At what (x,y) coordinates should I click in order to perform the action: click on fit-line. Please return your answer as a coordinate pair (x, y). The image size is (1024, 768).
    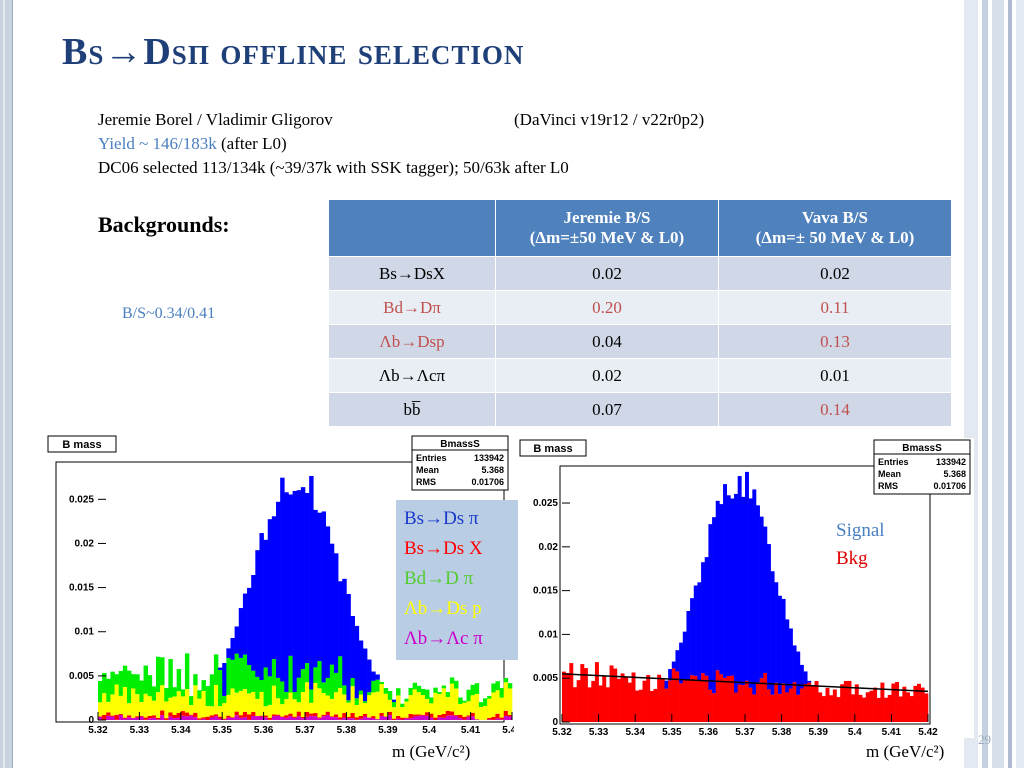
    Looking at the image, I should click on (745, 683).